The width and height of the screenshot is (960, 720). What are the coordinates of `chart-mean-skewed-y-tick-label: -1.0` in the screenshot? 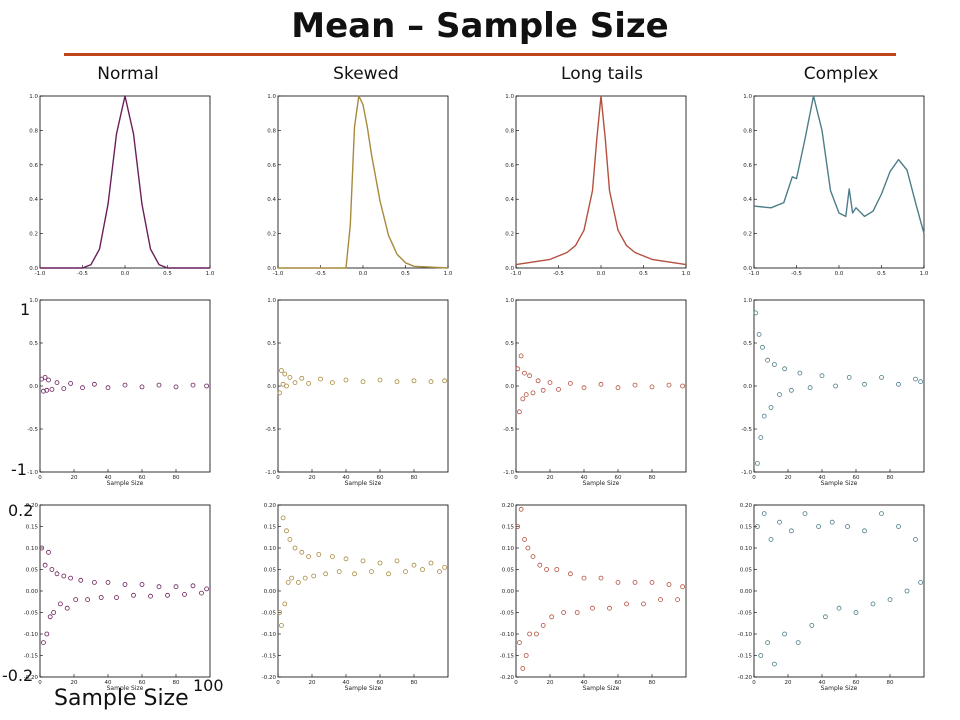 It's located at (270, 473).